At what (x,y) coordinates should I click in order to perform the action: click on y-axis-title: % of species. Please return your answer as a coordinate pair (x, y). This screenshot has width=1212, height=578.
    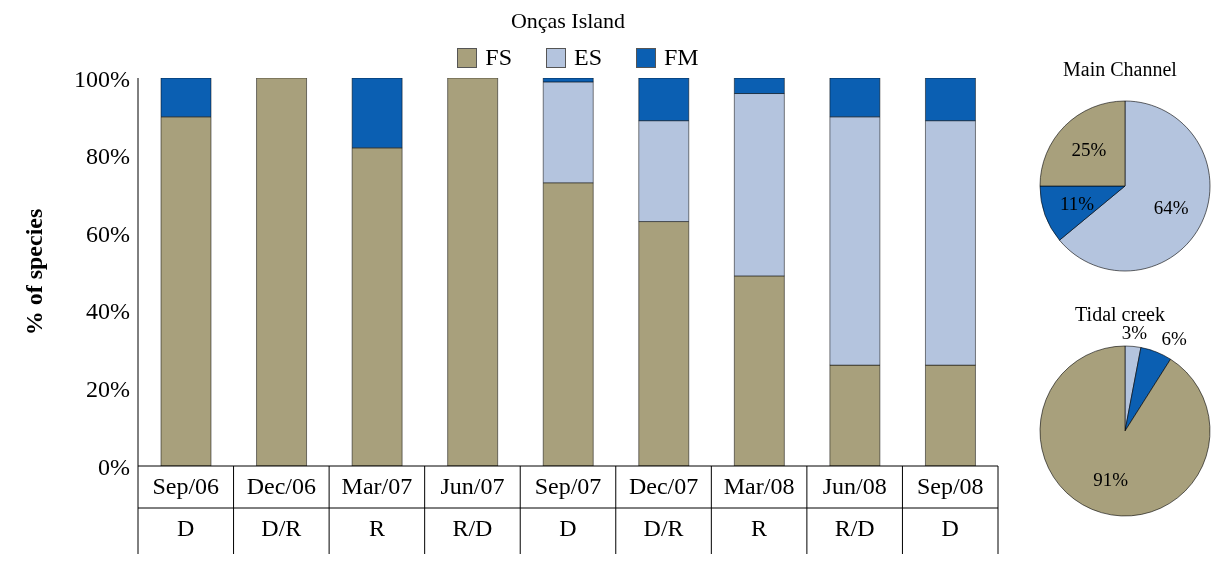
    Looking at the image, I should click on (33, 272).